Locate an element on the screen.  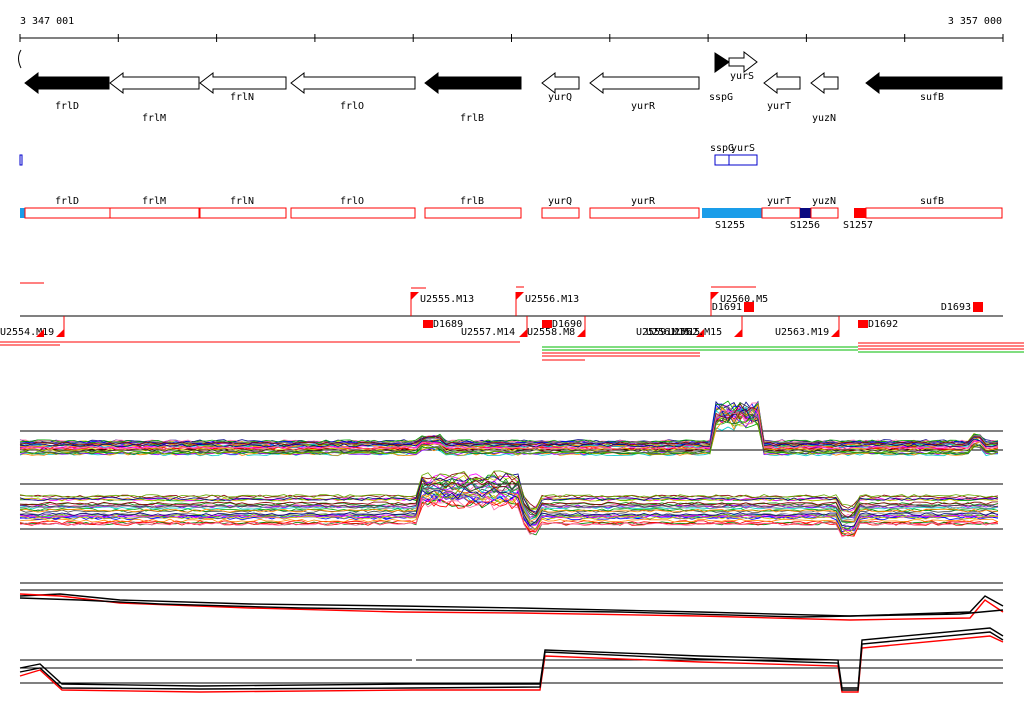
gene-yurT: yurT is located at coordinates (782, 91).